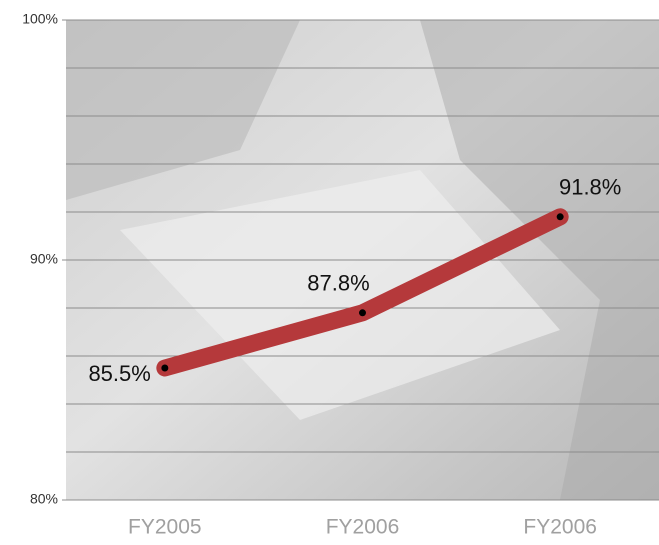  I want to click on value-label: 85.5%, so click(119, 373).